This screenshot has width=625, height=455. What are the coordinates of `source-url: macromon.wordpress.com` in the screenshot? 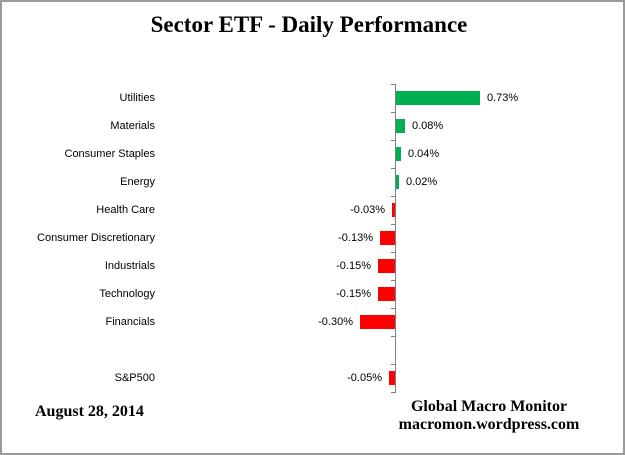 It's located at (489, 424).